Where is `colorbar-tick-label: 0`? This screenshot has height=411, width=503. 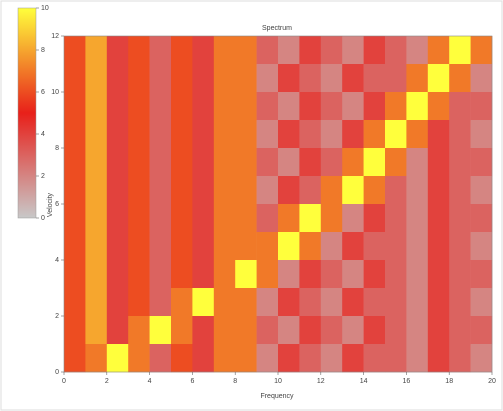 colorbar-tick-label: 0 is located at coordinates (43, 218).